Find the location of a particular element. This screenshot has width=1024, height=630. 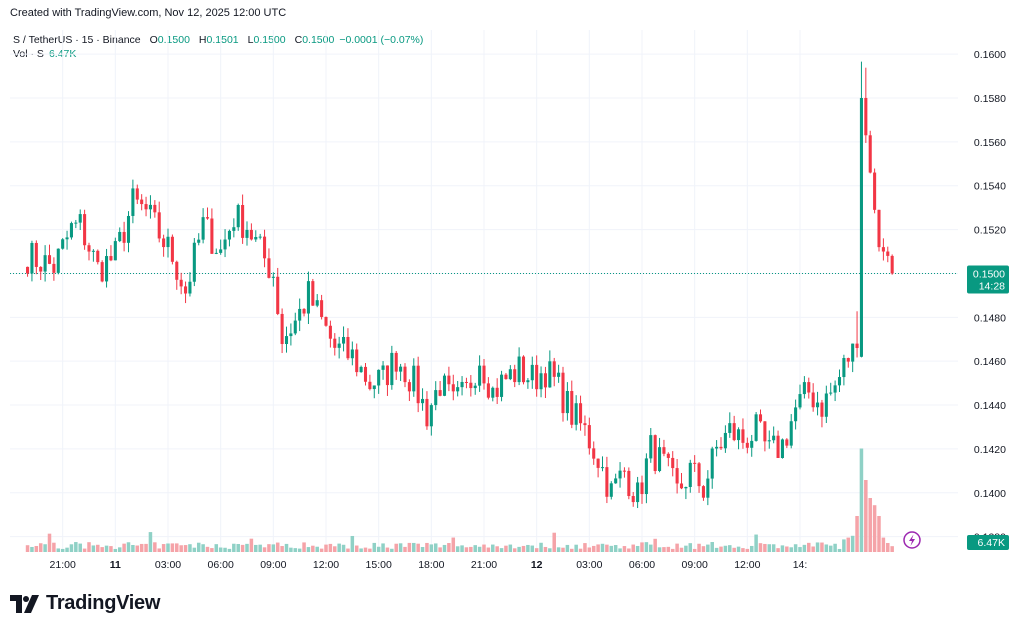

lightning-icon is located at coordinates (912, 540).